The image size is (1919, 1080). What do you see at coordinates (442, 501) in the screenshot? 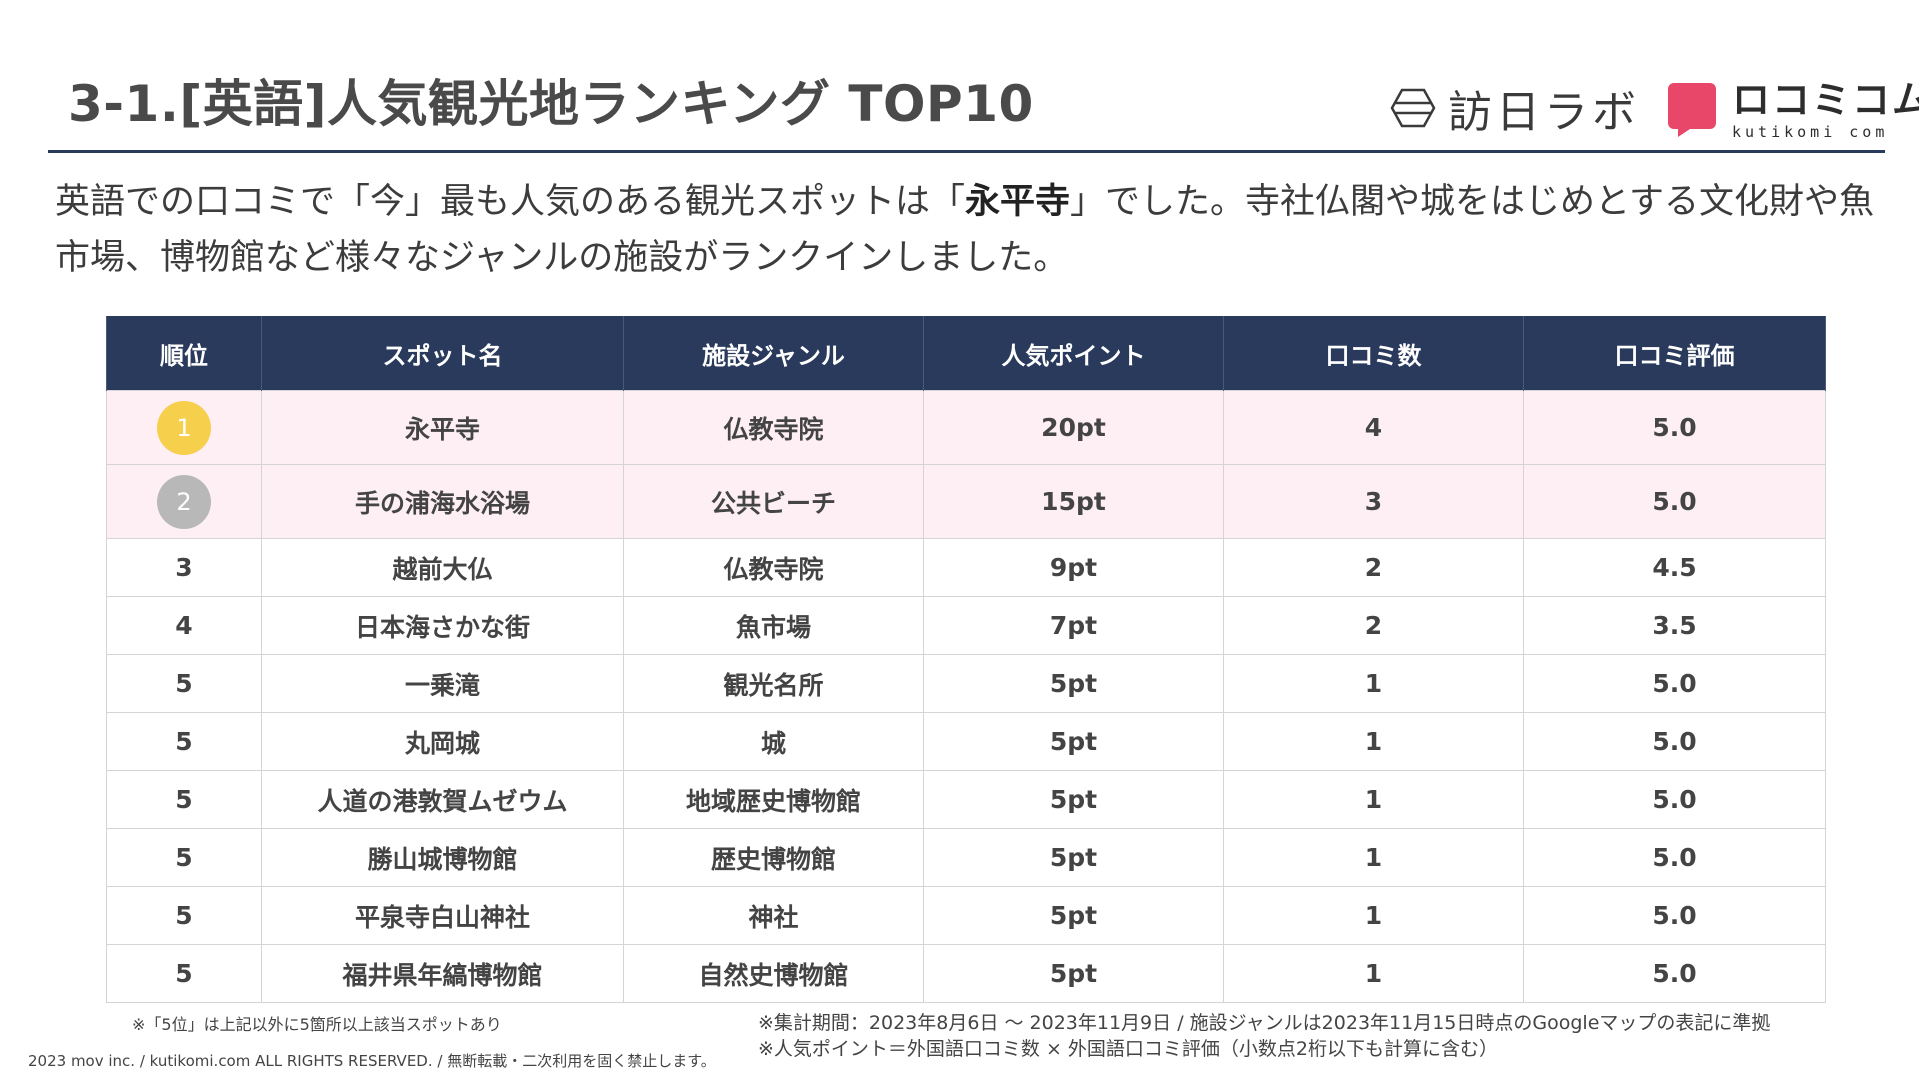
I see `spot-name-cell: 手の浦海水浴場` at bounding box center [442, 501].